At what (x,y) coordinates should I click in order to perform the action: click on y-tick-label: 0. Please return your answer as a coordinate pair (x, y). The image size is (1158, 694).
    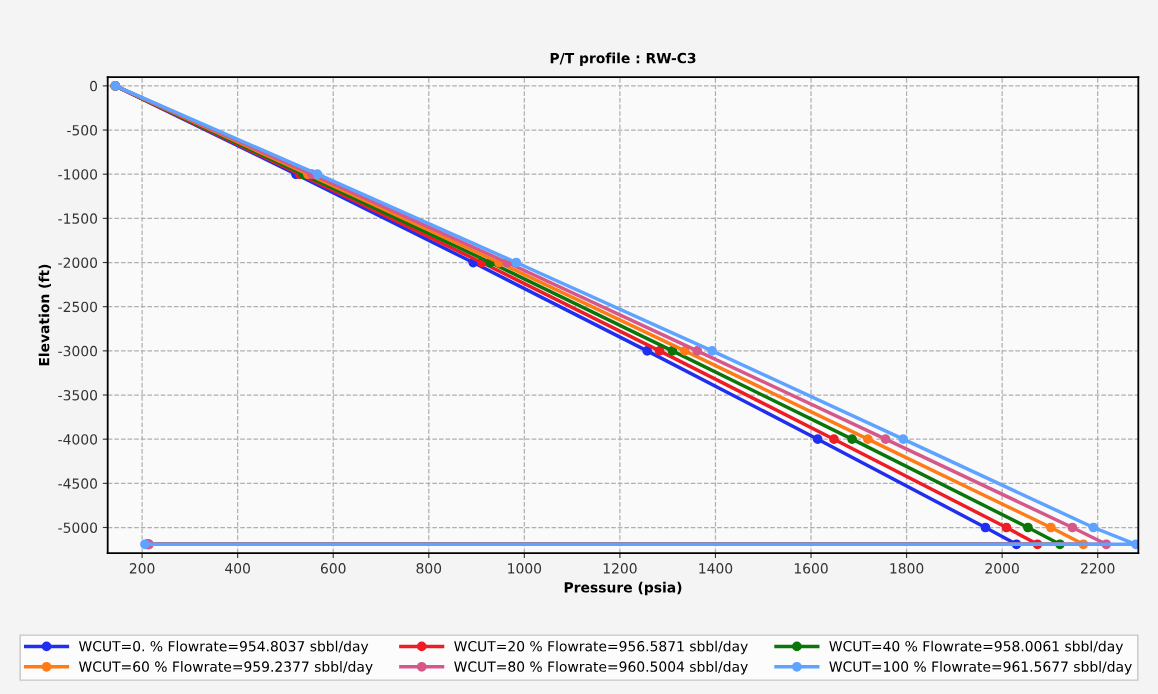
    Looking at the image, I should click on (94, 86).